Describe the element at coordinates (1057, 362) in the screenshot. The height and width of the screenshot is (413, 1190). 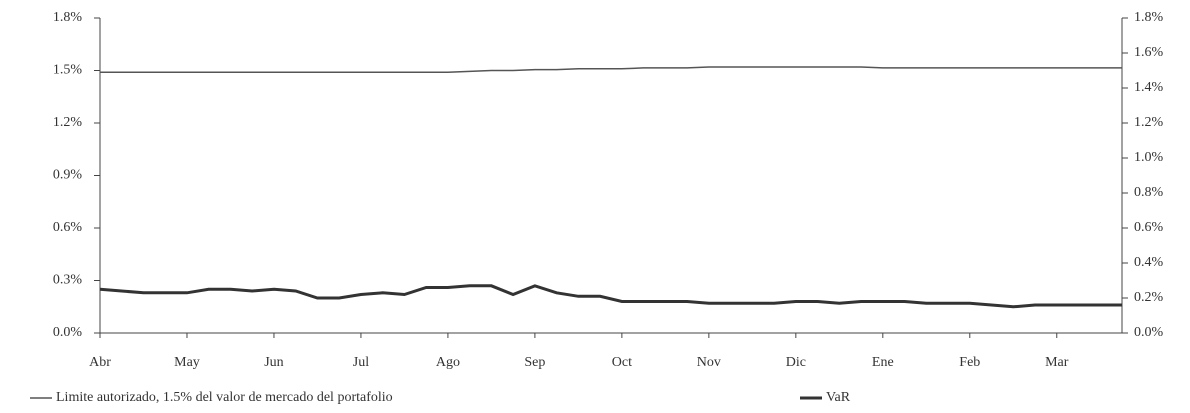
I see `x-tick-label: Mar` at that location.